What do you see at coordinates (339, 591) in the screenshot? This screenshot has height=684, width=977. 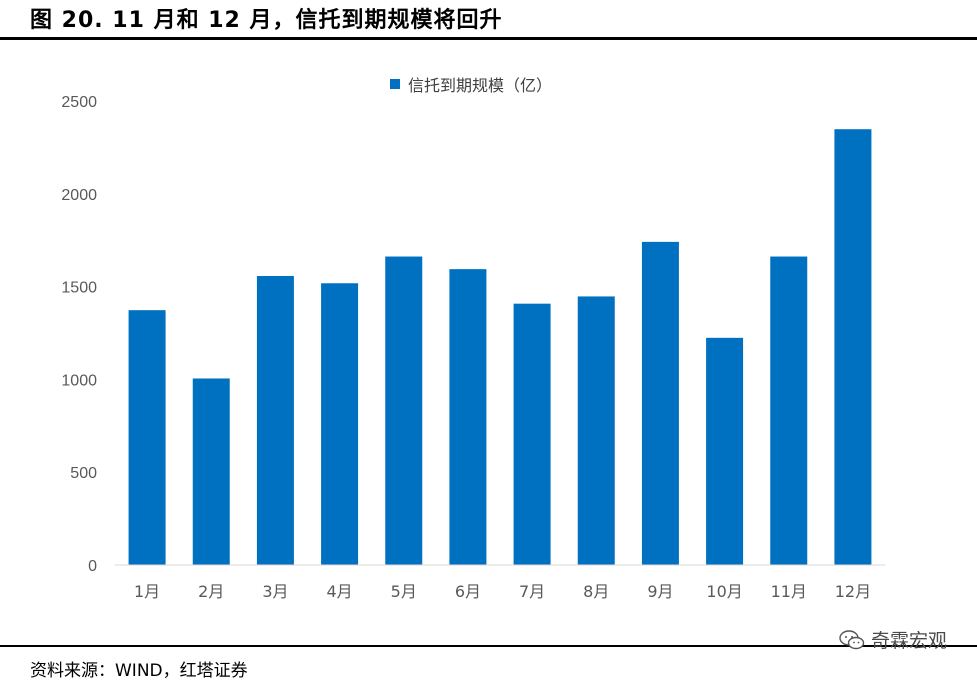 I see `x-tick-label: 4月` at bounding box center [339, 591].